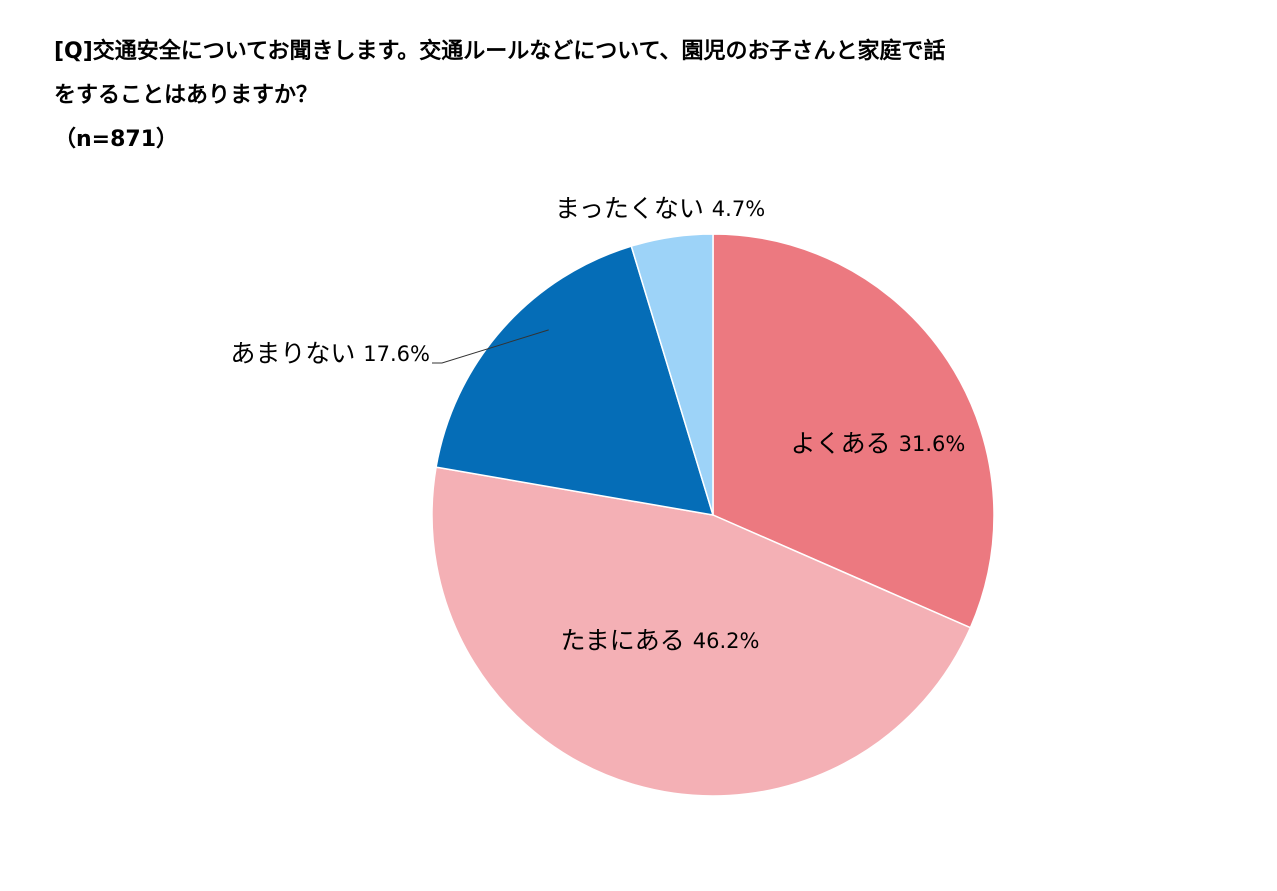 Image resolution: width=1277 pixels, height=891 pixels. Describe the element at coordinates (116, 139) in the screenshot. I see `sample-size: （n=871）` at that location.